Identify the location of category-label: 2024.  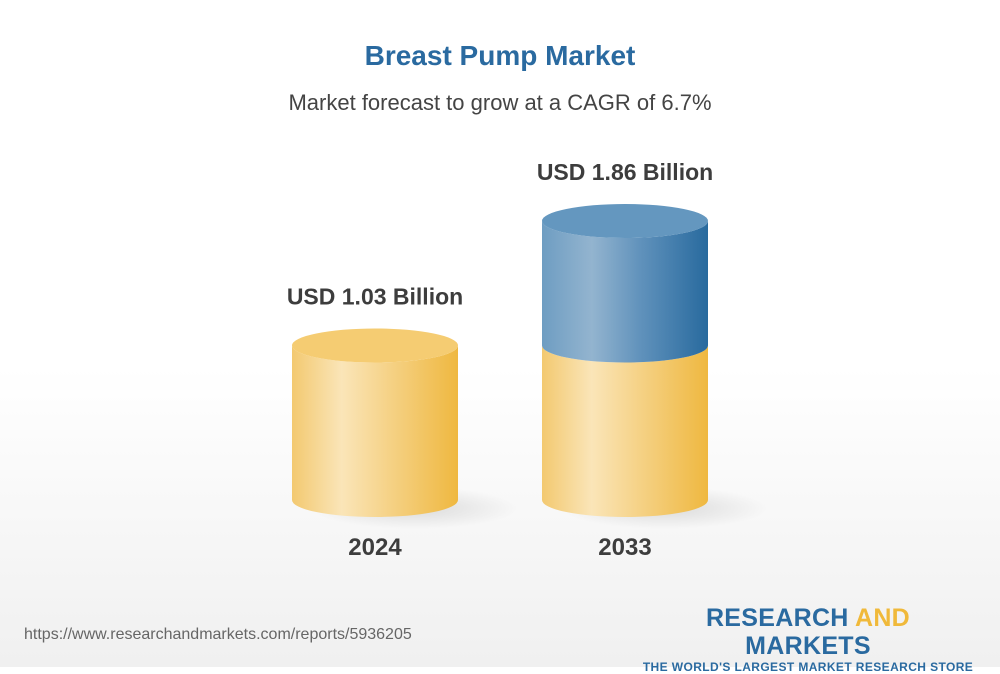
(375, 547).